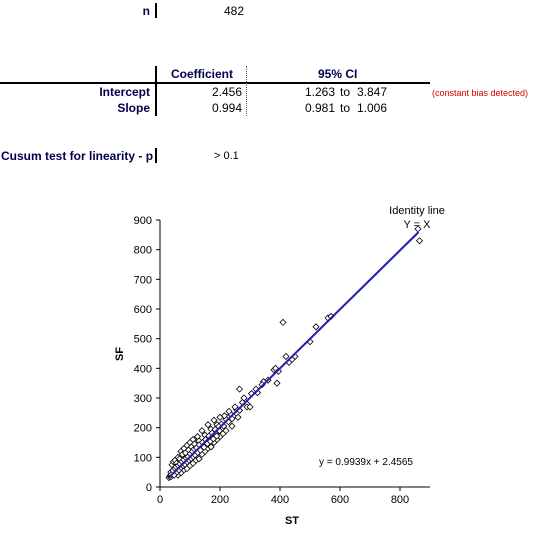 The width and height of the screenshot is (537, 533). What do you see at coordinates (143, 399) in the screenshot?
I see `y-tick-label: 300` at bounding box center [143, 399].